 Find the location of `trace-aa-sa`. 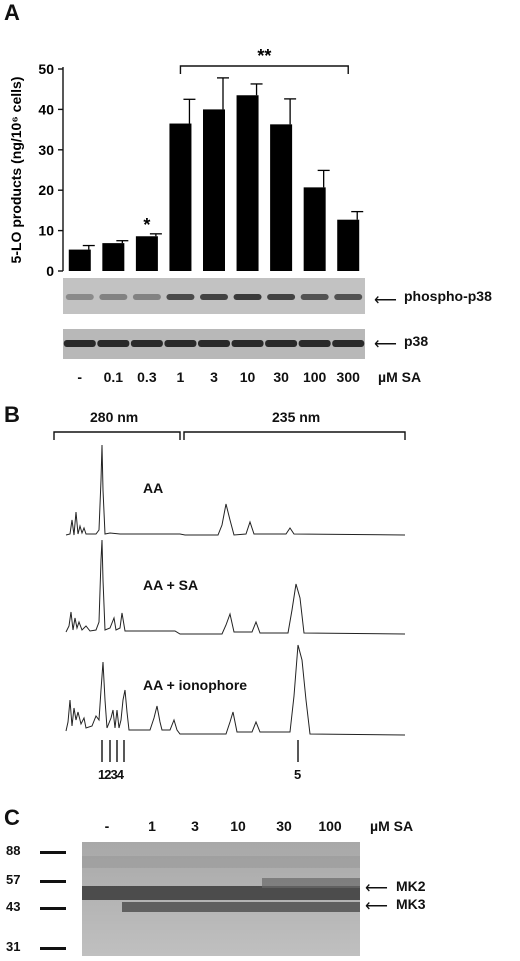

trace-aa-sa is located at coordinates (235, 587).